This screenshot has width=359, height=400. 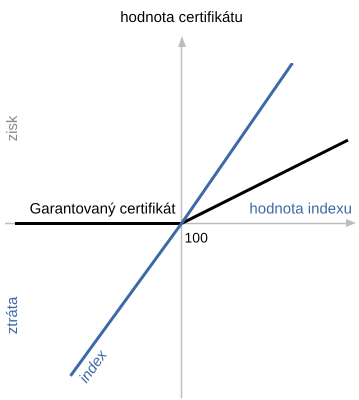 What do you see at coordinates (12, 128) in the screenshot?
I see `annotation: zisk` at bounding box center [12, 128].